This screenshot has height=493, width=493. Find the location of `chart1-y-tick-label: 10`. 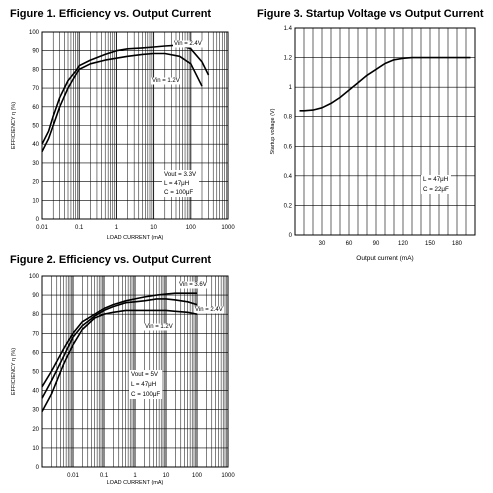

chart1-y-tick-label: 10 is located at coordinates (35, 201).